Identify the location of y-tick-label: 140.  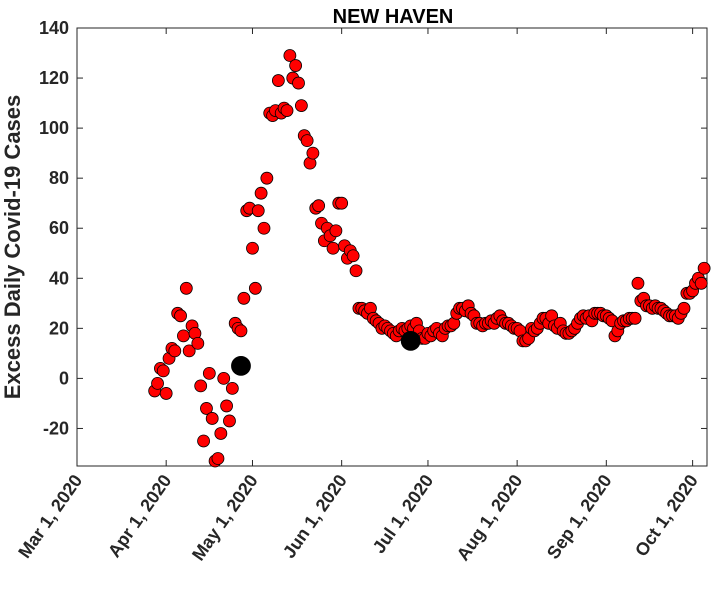
(54, 28).